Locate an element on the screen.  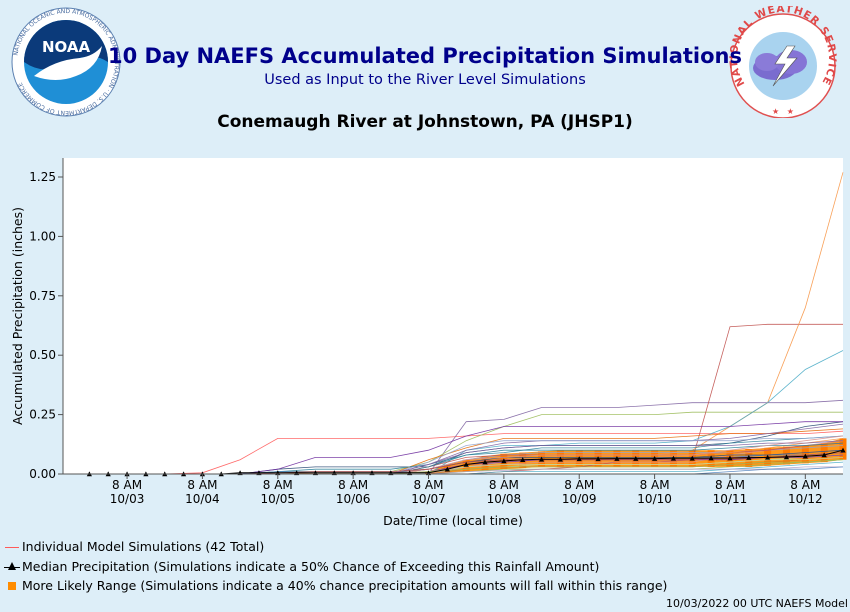
location-title: Conemaugh River at Johnstown, PA (JHSP1) is located at coordinates (425, 122).